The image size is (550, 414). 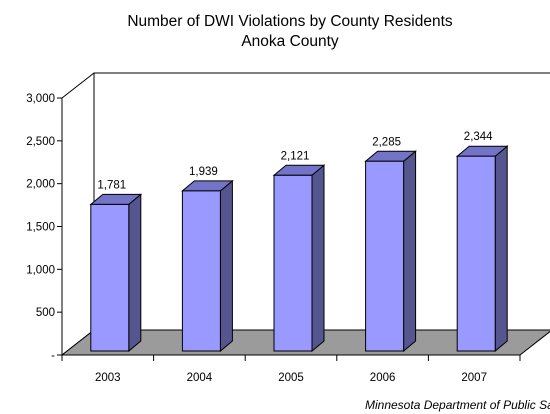 What do you see at coordinates (291, 369) in the screenshot?
I see `x-axis: 2003 2004 2005 2006 2007` at bounding box center [291, 369].